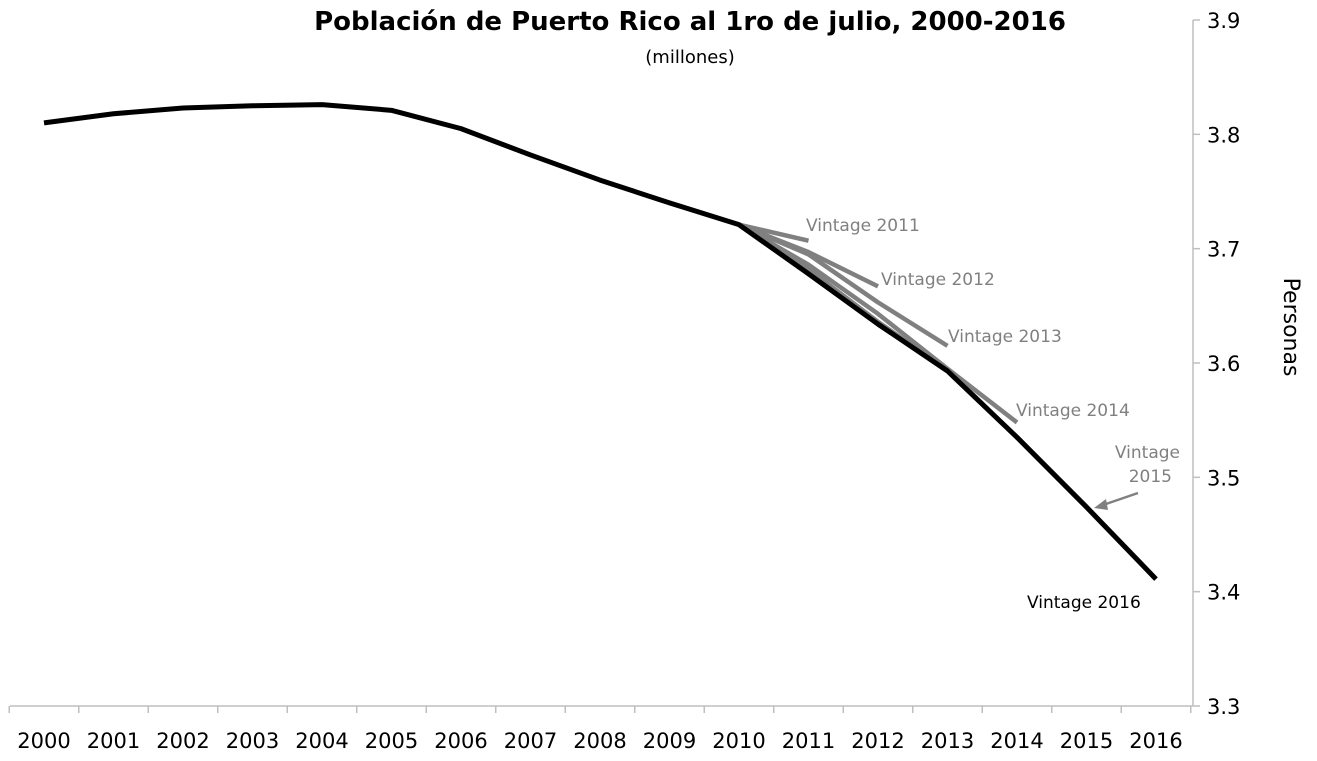 The height and width of the screenshot is (761, 1317). Describe the element at coordinates (1223, 21) in the screenshot. I see `y-tick-label: 3.9` at that location.